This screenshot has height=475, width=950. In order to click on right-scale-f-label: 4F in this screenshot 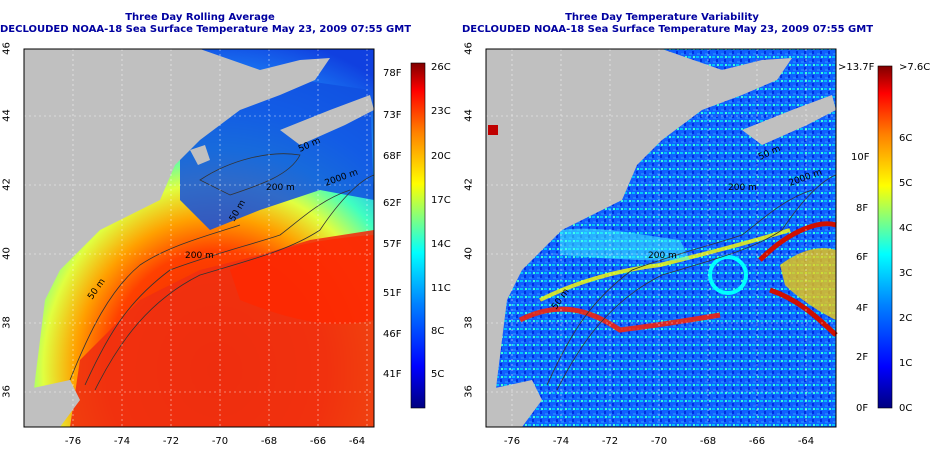, I will do `click(862, 308)`.